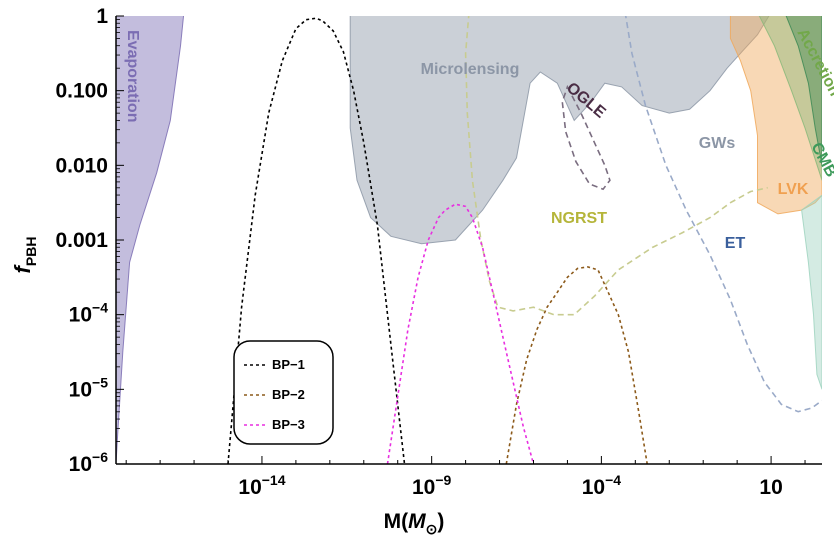 This screenshot has height=544, width=834. I want to click on x-tick-label: 10, so click(770, 487).